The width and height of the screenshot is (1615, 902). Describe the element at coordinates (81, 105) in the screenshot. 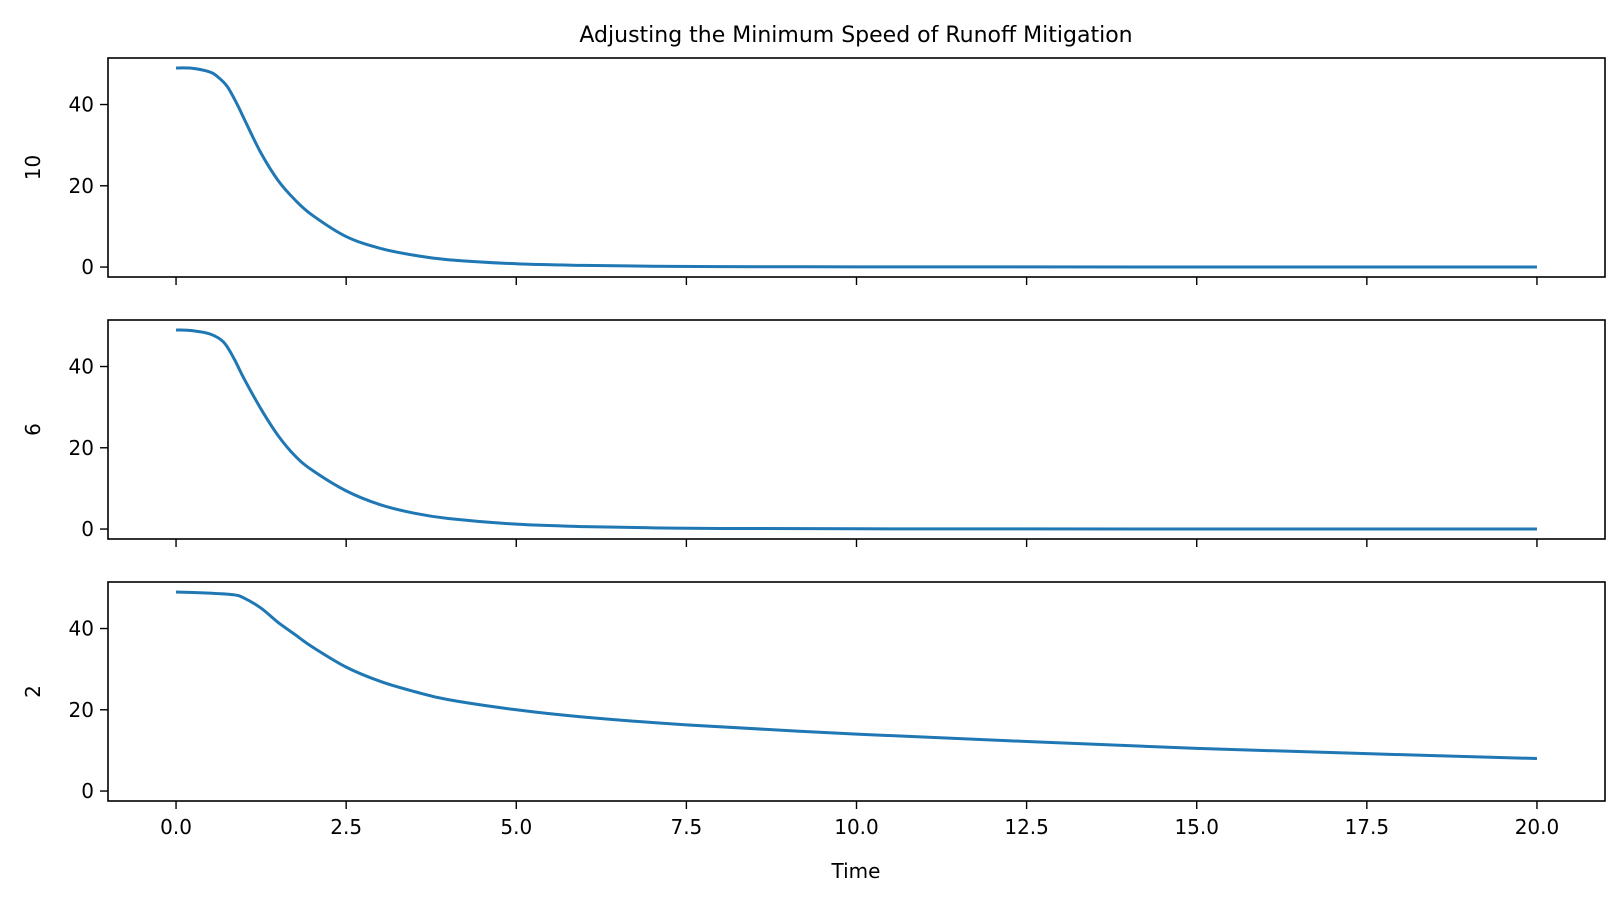

I see `y-tick-label-1-2: 40` at that location.